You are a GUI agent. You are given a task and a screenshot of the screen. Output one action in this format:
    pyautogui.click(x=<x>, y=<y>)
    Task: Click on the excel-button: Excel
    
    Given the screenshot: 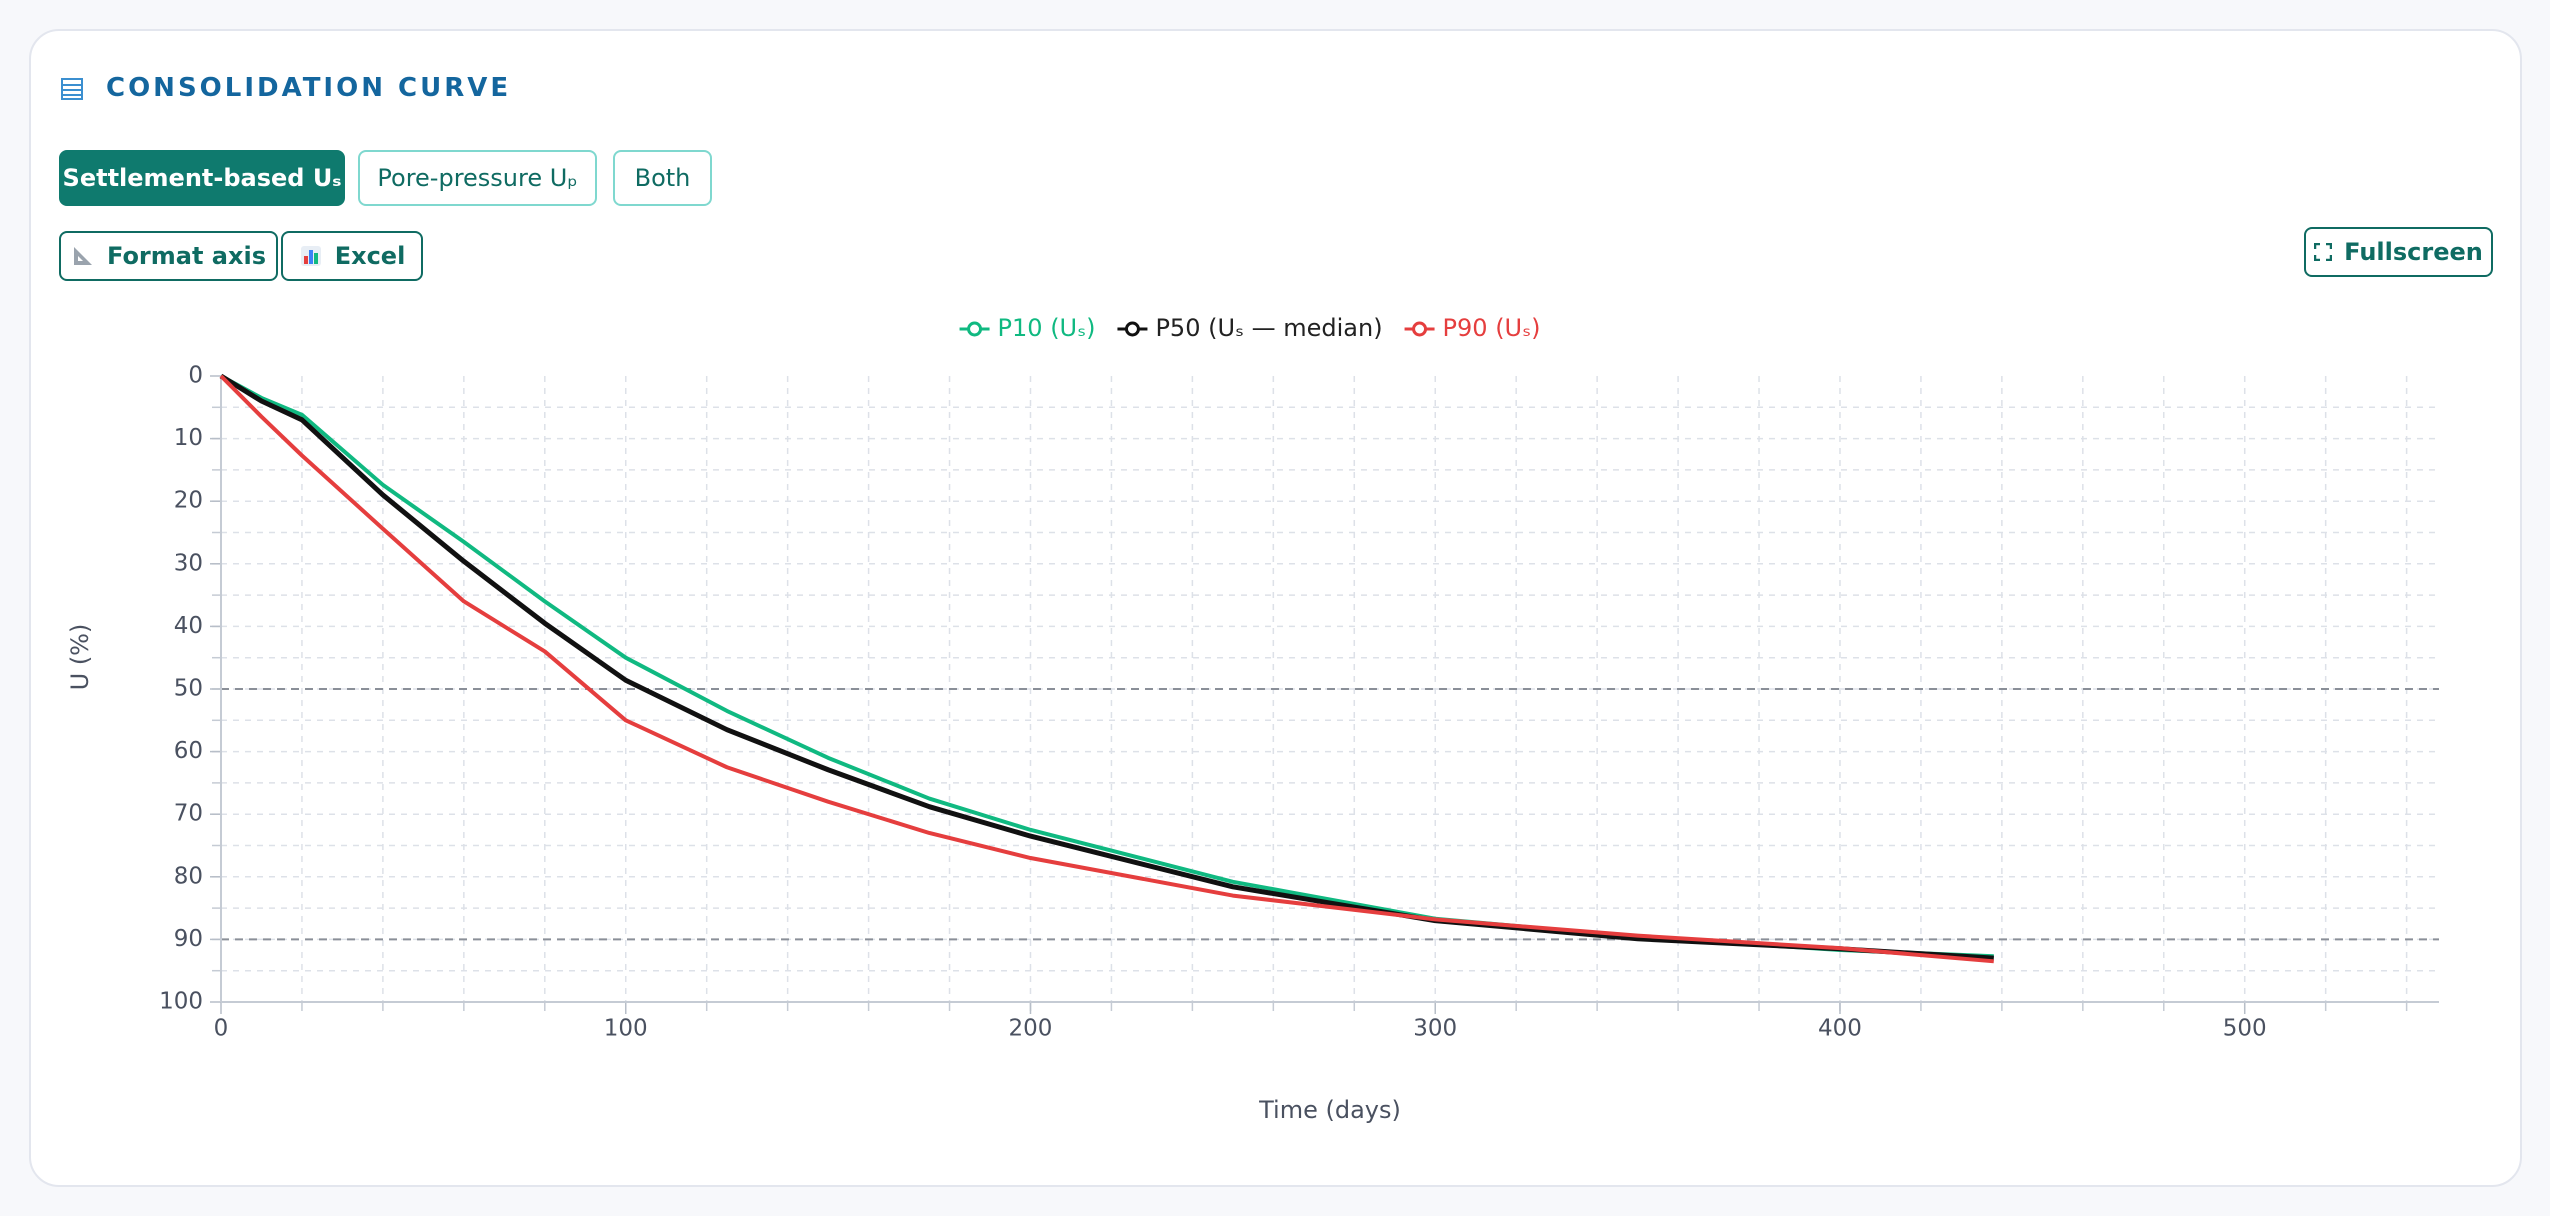 What is the action you would take?
    pyautogui.click(x=352, y=256)
    